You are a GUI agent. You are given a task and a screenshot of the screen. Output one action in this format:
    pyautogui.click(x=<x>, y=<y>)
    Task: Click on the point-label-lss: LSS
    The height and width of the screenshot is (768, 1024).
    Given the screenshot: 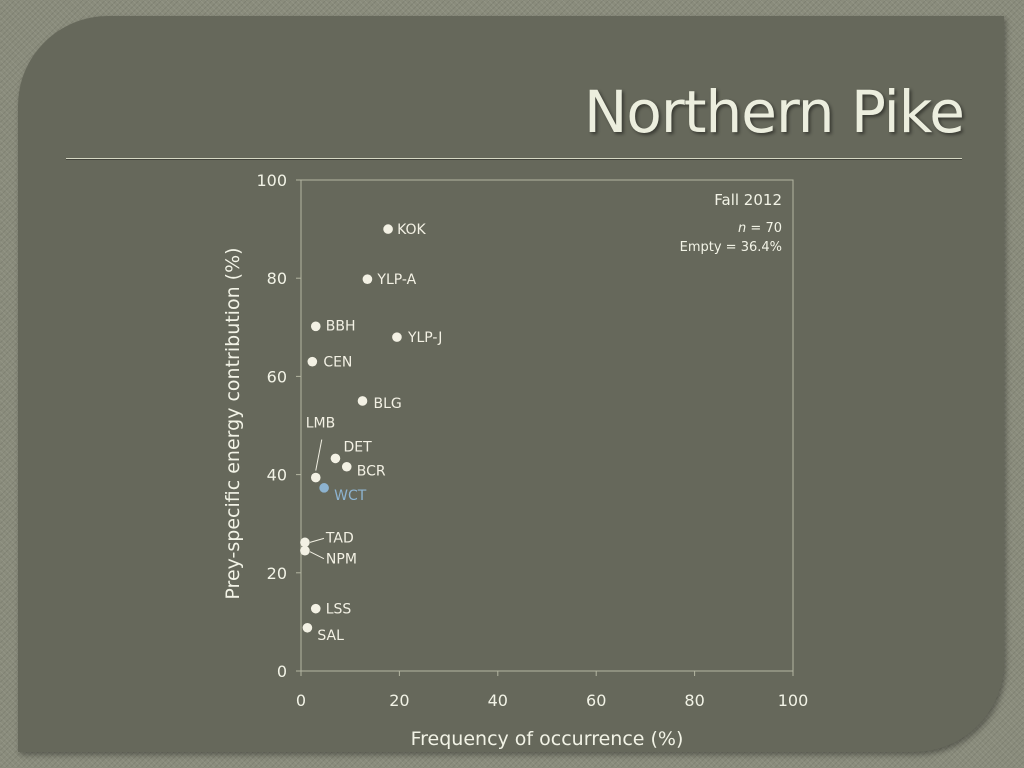 What is the action you would take?
    pyautogui.click(x=339, y=610)
    